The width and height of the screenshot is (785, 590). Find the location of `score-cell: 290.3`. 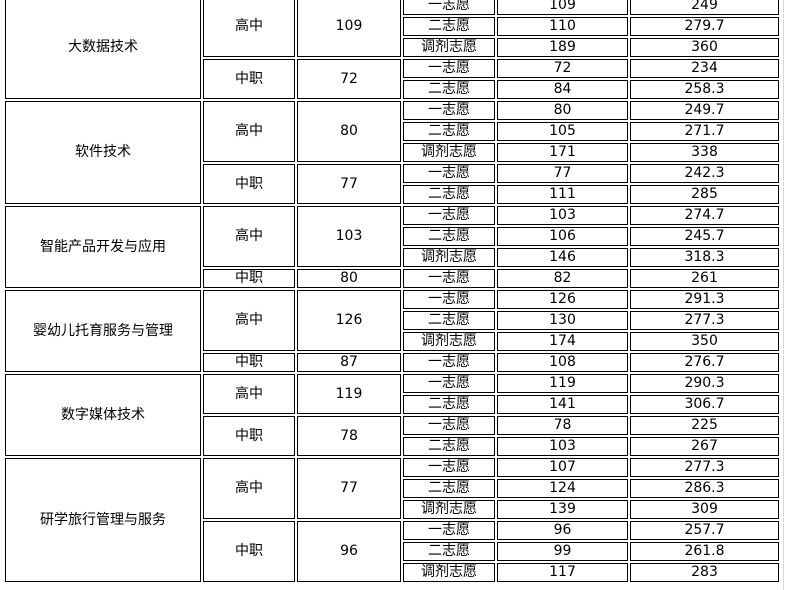

score-cell: 290.3 is located at coordinates (704, 383).